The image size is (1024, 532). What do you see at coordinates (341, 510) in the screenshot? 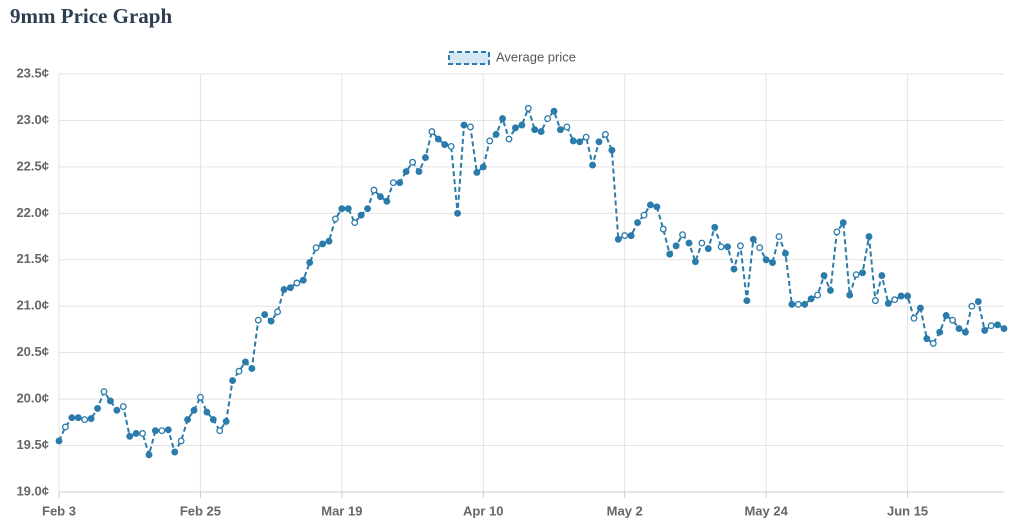
I see `x-tick-label: Mar 19` at bounding box center [341, 510].